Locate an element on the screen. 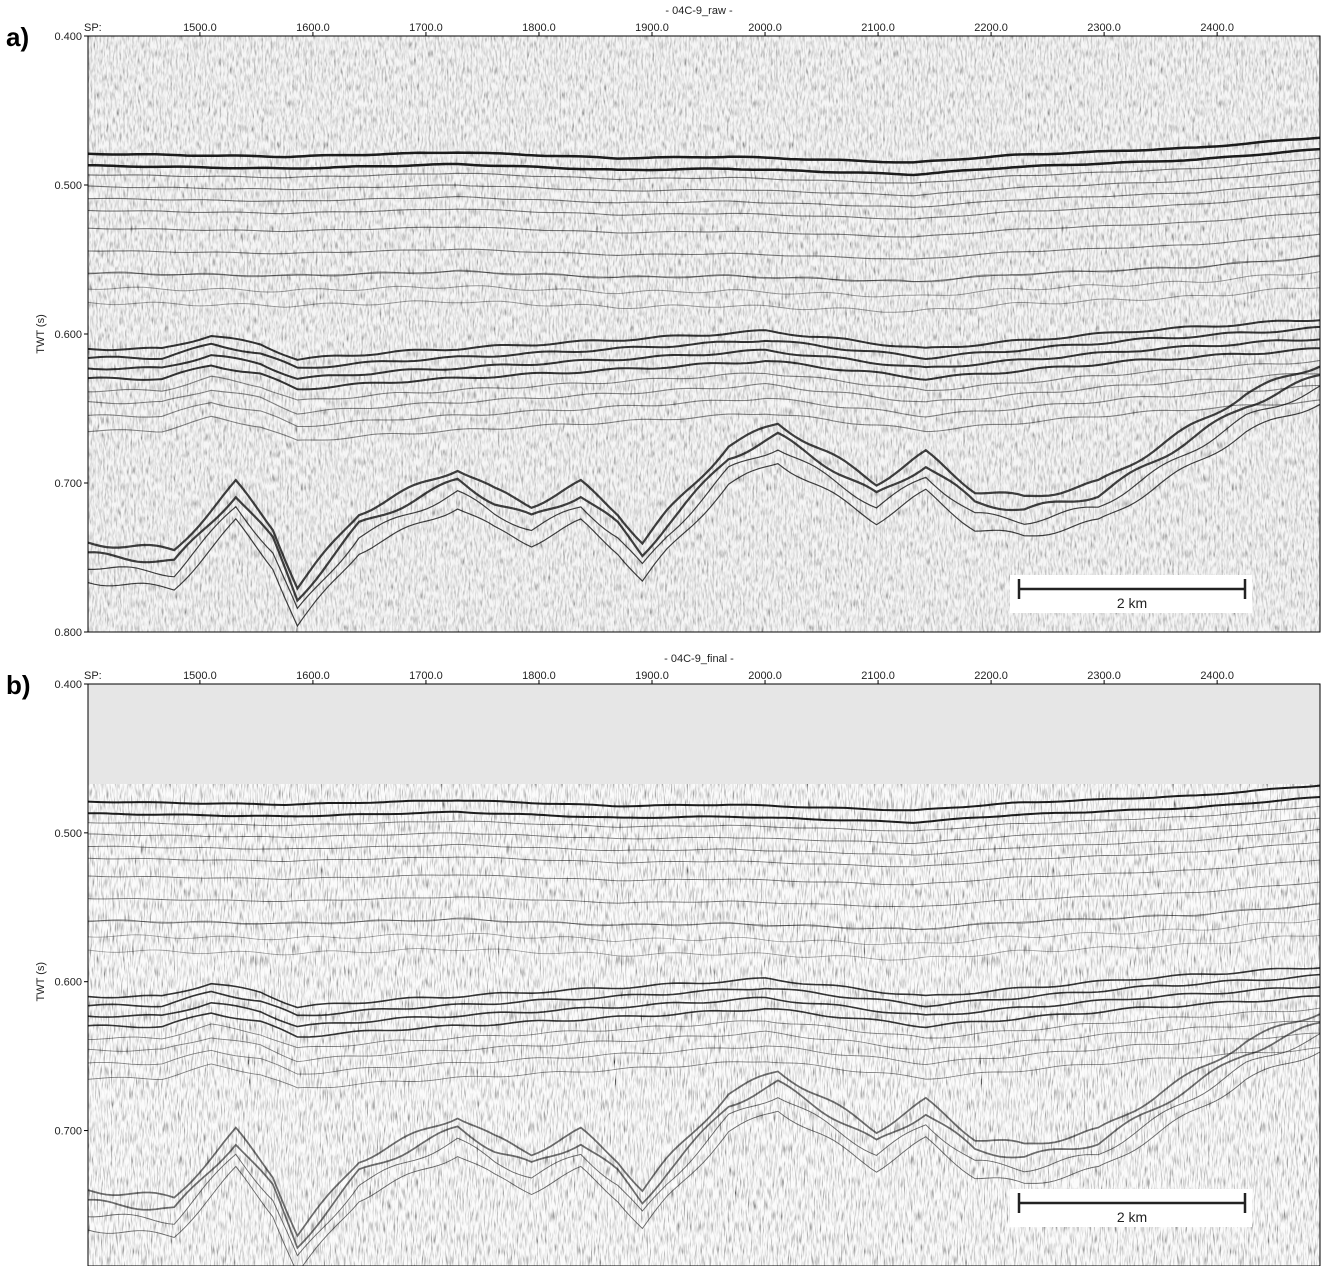 The image size is (1323, 1266). section-title: - 04C-9_final - is located at coordinates (699, 659).